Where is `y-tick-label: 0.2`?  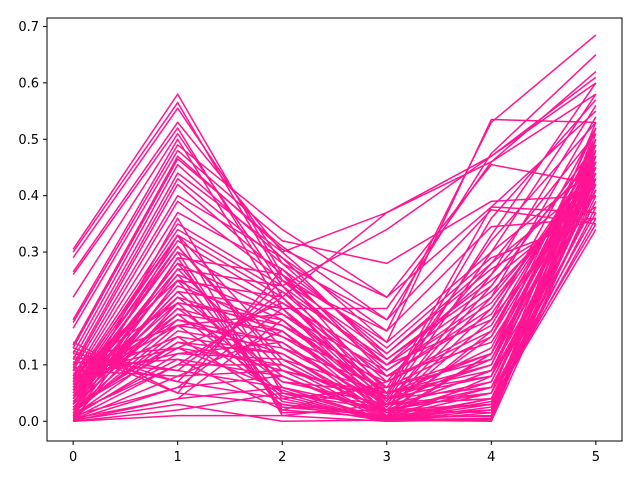 y-tick-label: 0.2 is located at coordinates (28, 309).